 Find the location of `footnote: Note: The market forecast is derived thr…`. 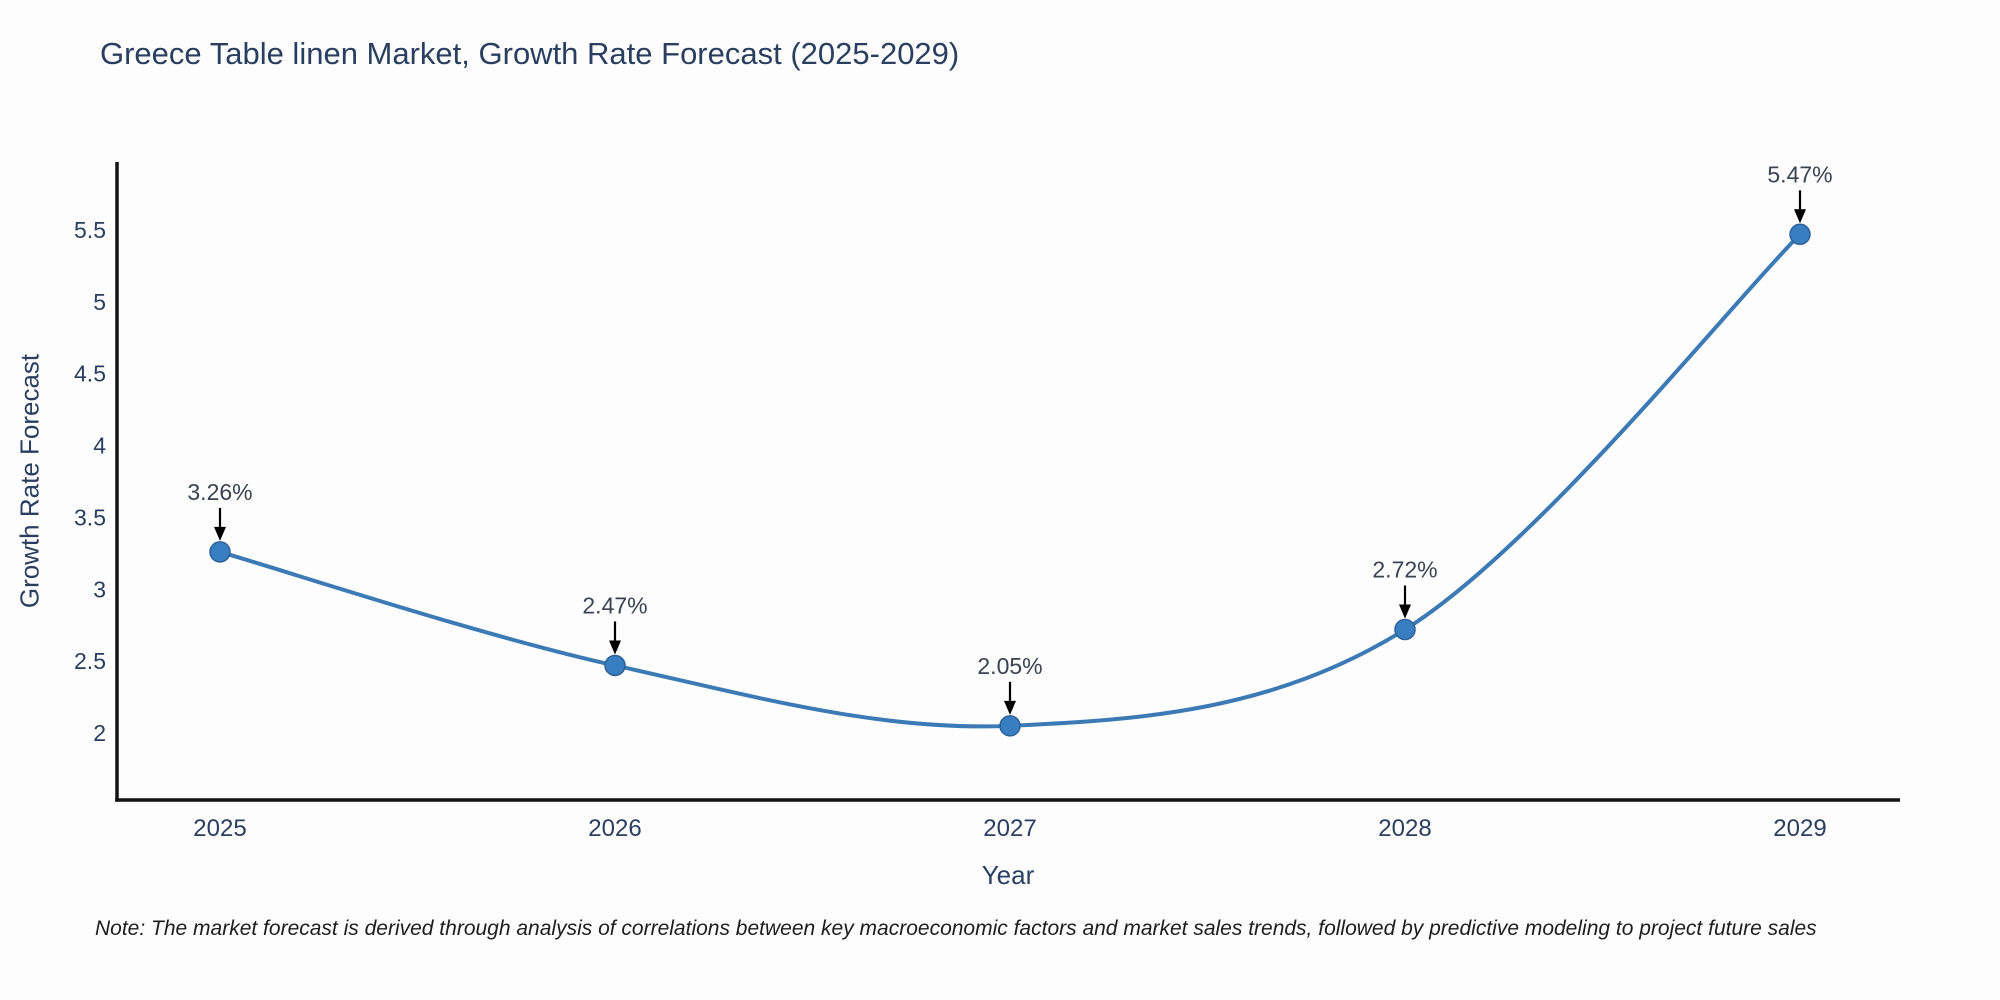

footnote: Note: The market forecast is derived thr… is located at coordinates (956, 928).